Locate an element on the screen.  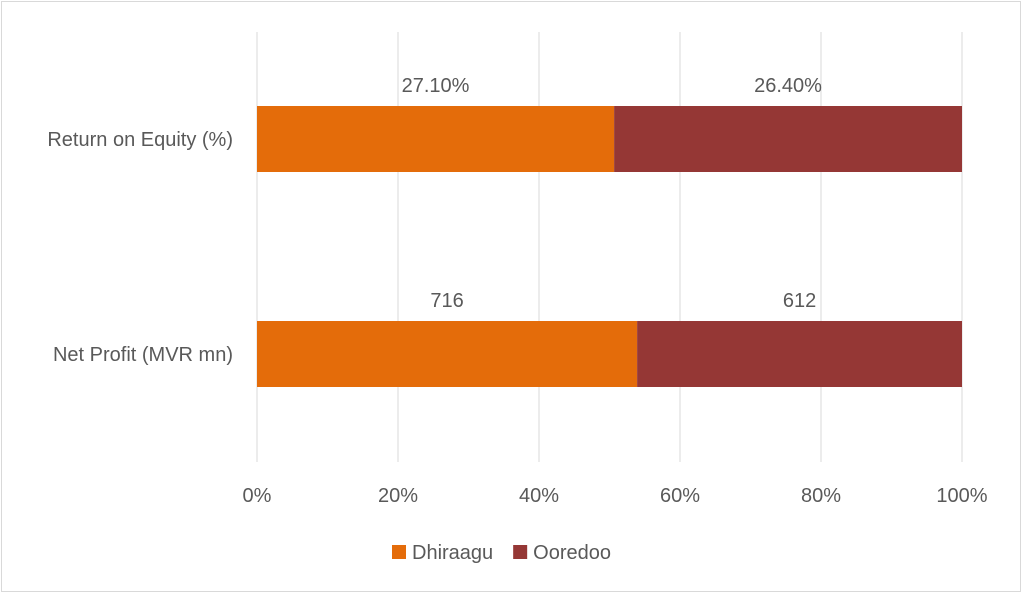
category-labels-layer: Return on Equity (%) Net Profit (MVR mn) is located at coordinates (140, 247).